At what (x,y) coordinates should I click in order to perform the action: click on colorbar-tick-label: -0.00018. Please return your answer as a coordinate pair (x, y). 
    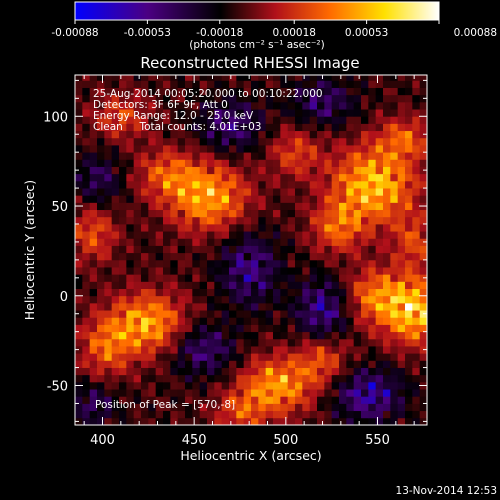
    Looking at the image, I should click on (219, 33).